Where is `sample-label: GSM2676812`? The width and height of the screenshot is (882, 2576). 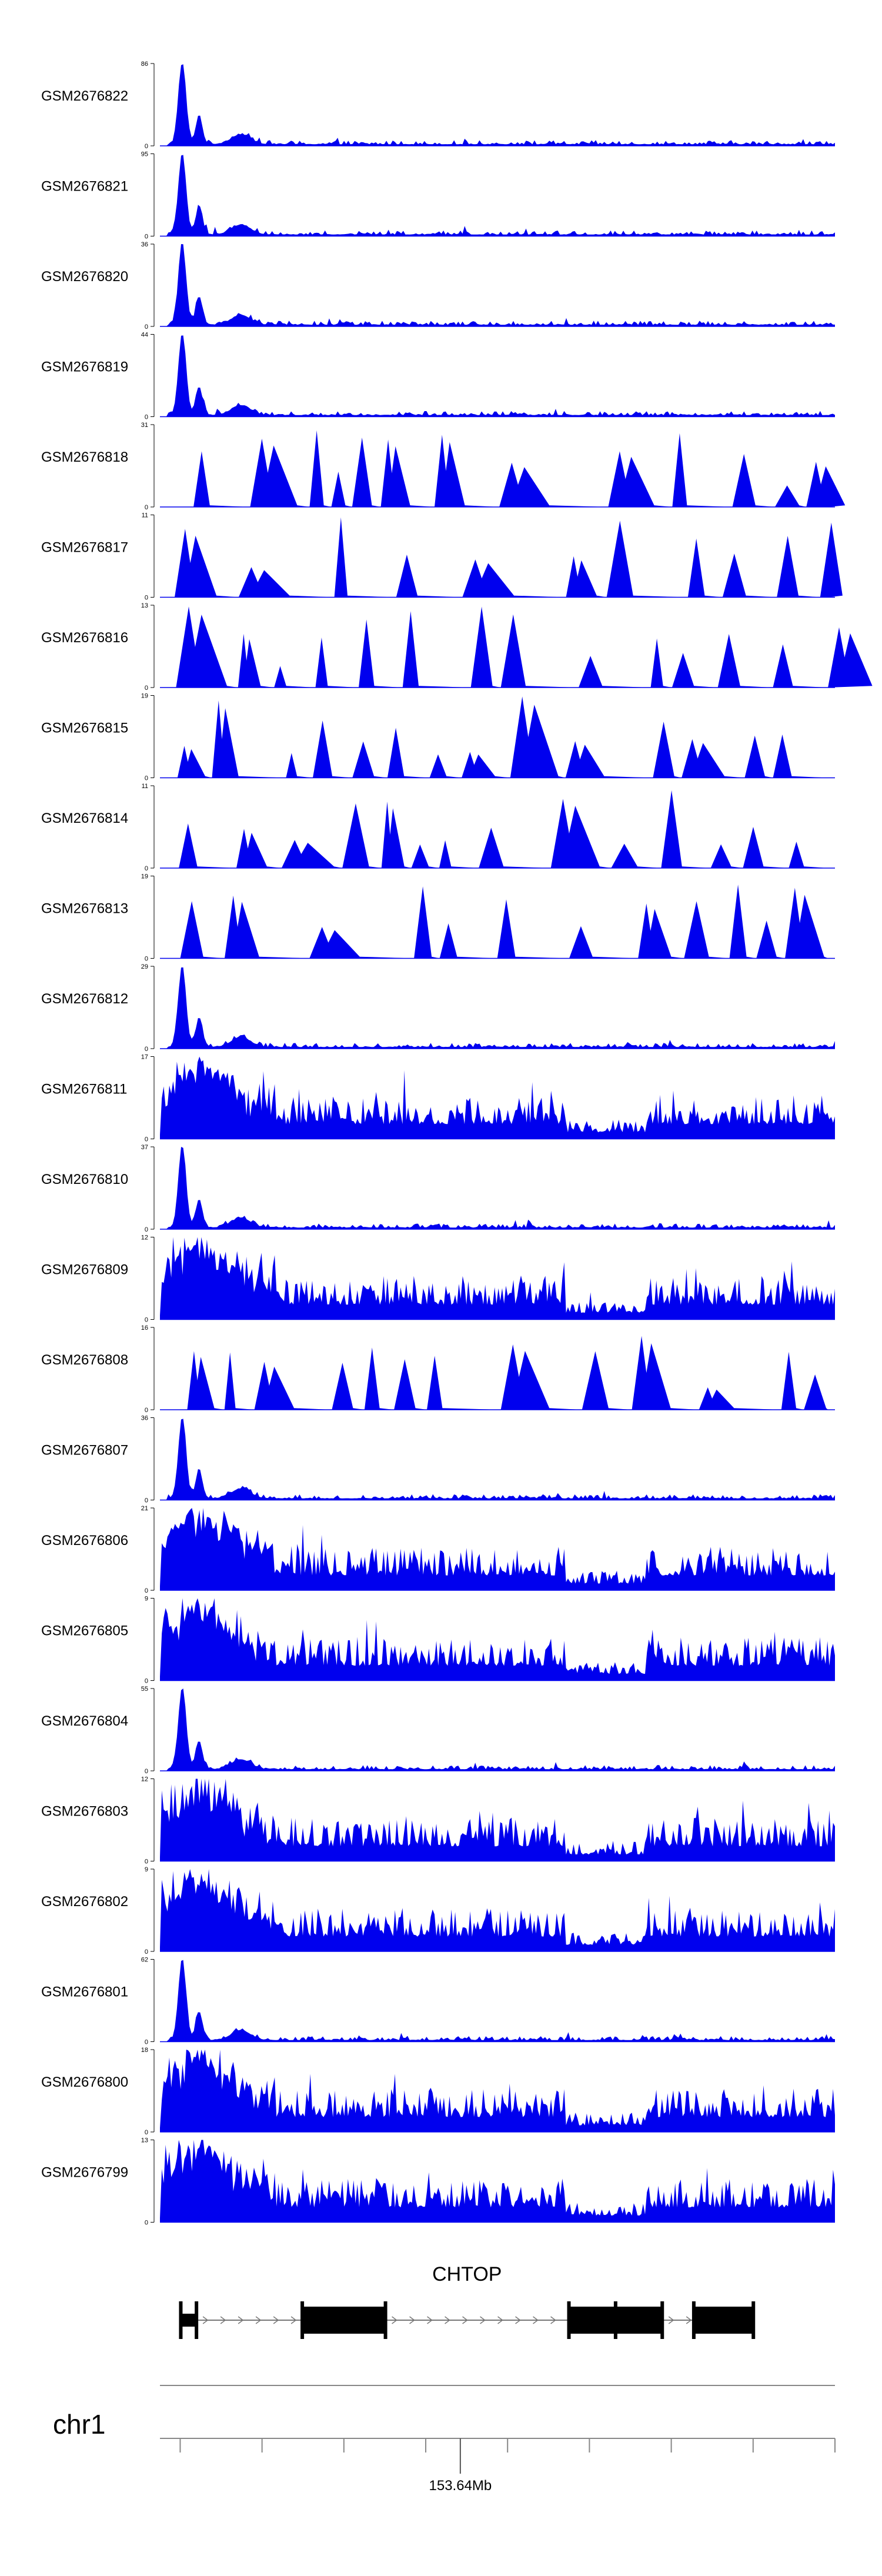 sample-label: GSM2676812 is located at coordinates (84, 999).